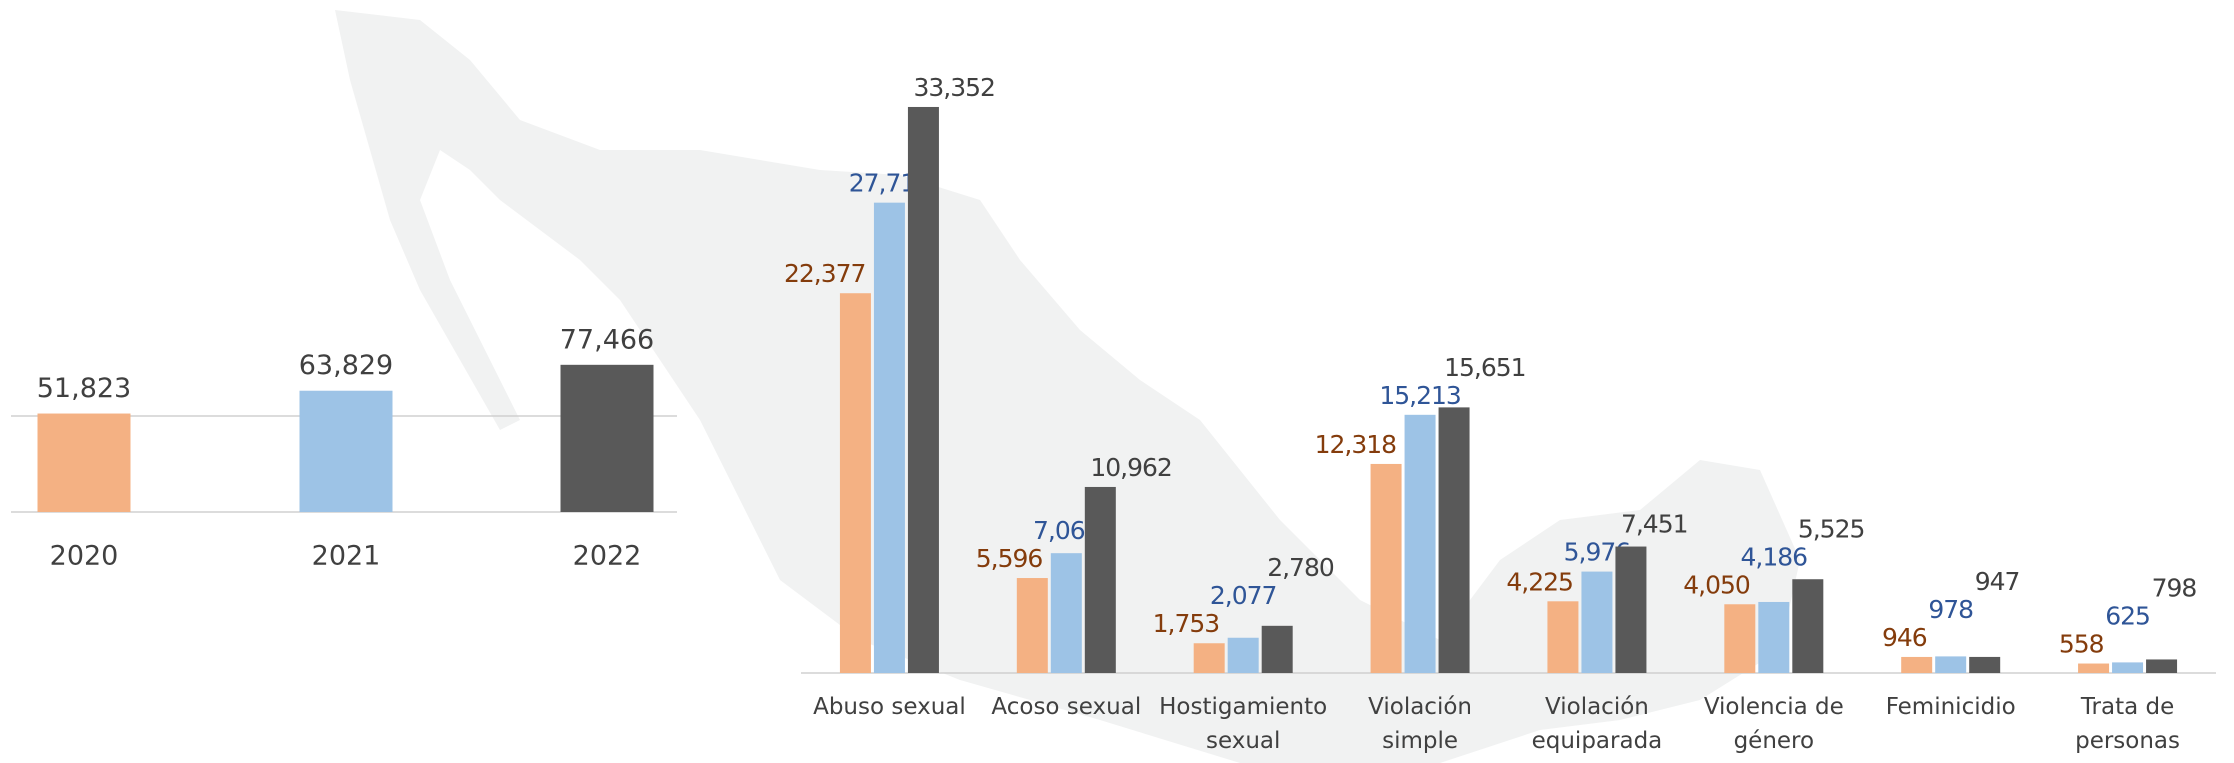 This screenshot has height=763, width=2234. I want to click on value-label: 625, so click(2127, 616).